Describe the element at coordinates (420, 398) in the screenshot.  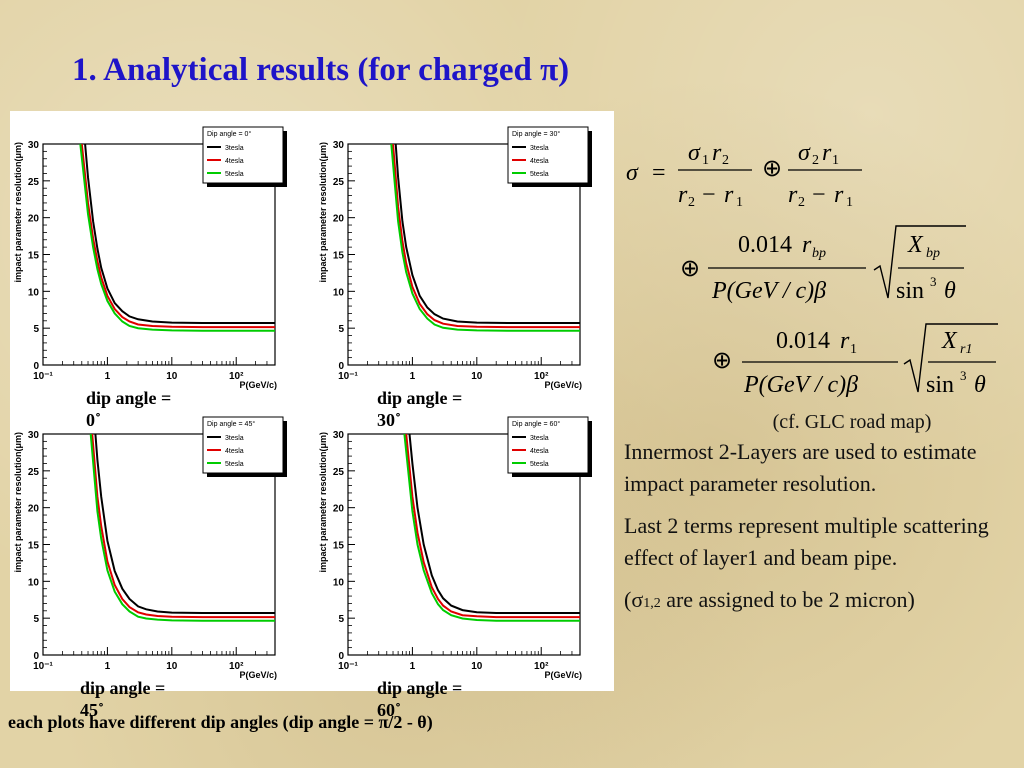
I see `caption-30-line1: dip angle =` at that location.